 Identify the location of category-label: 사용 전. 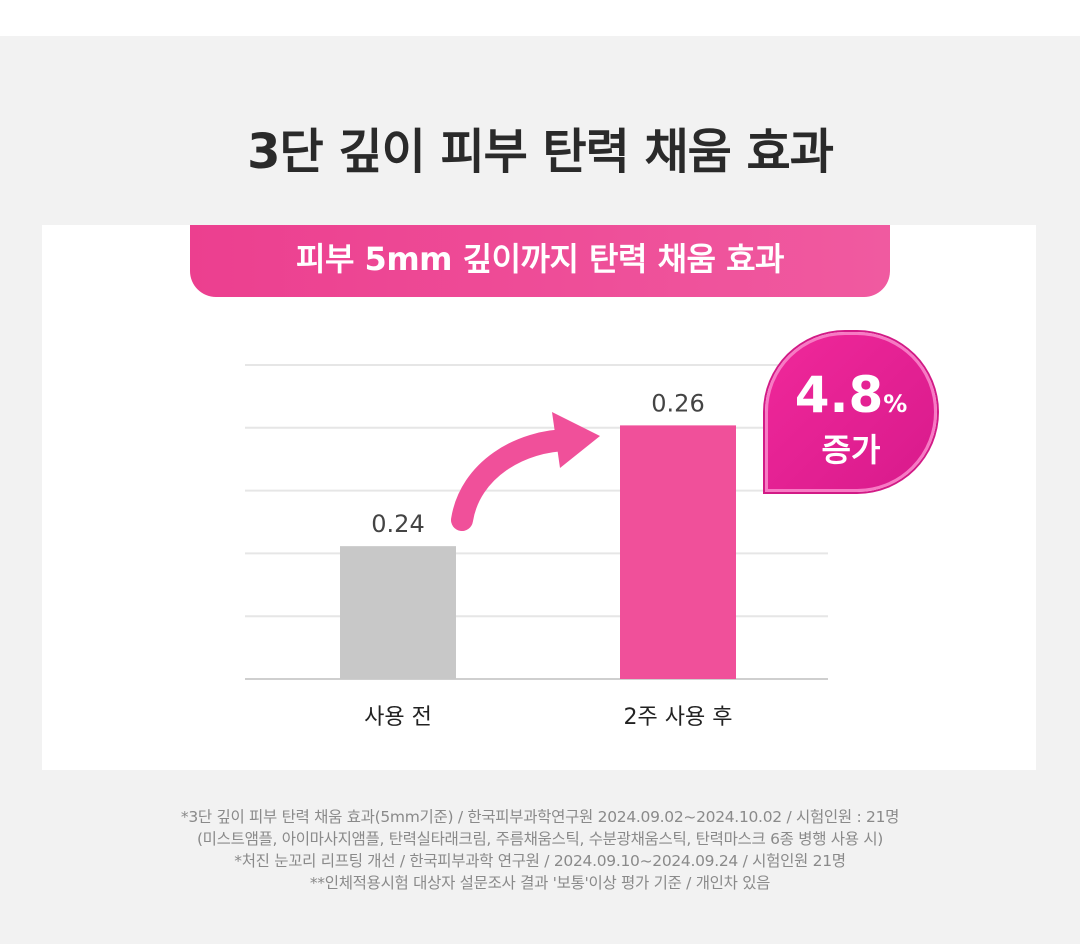
(398, 717).